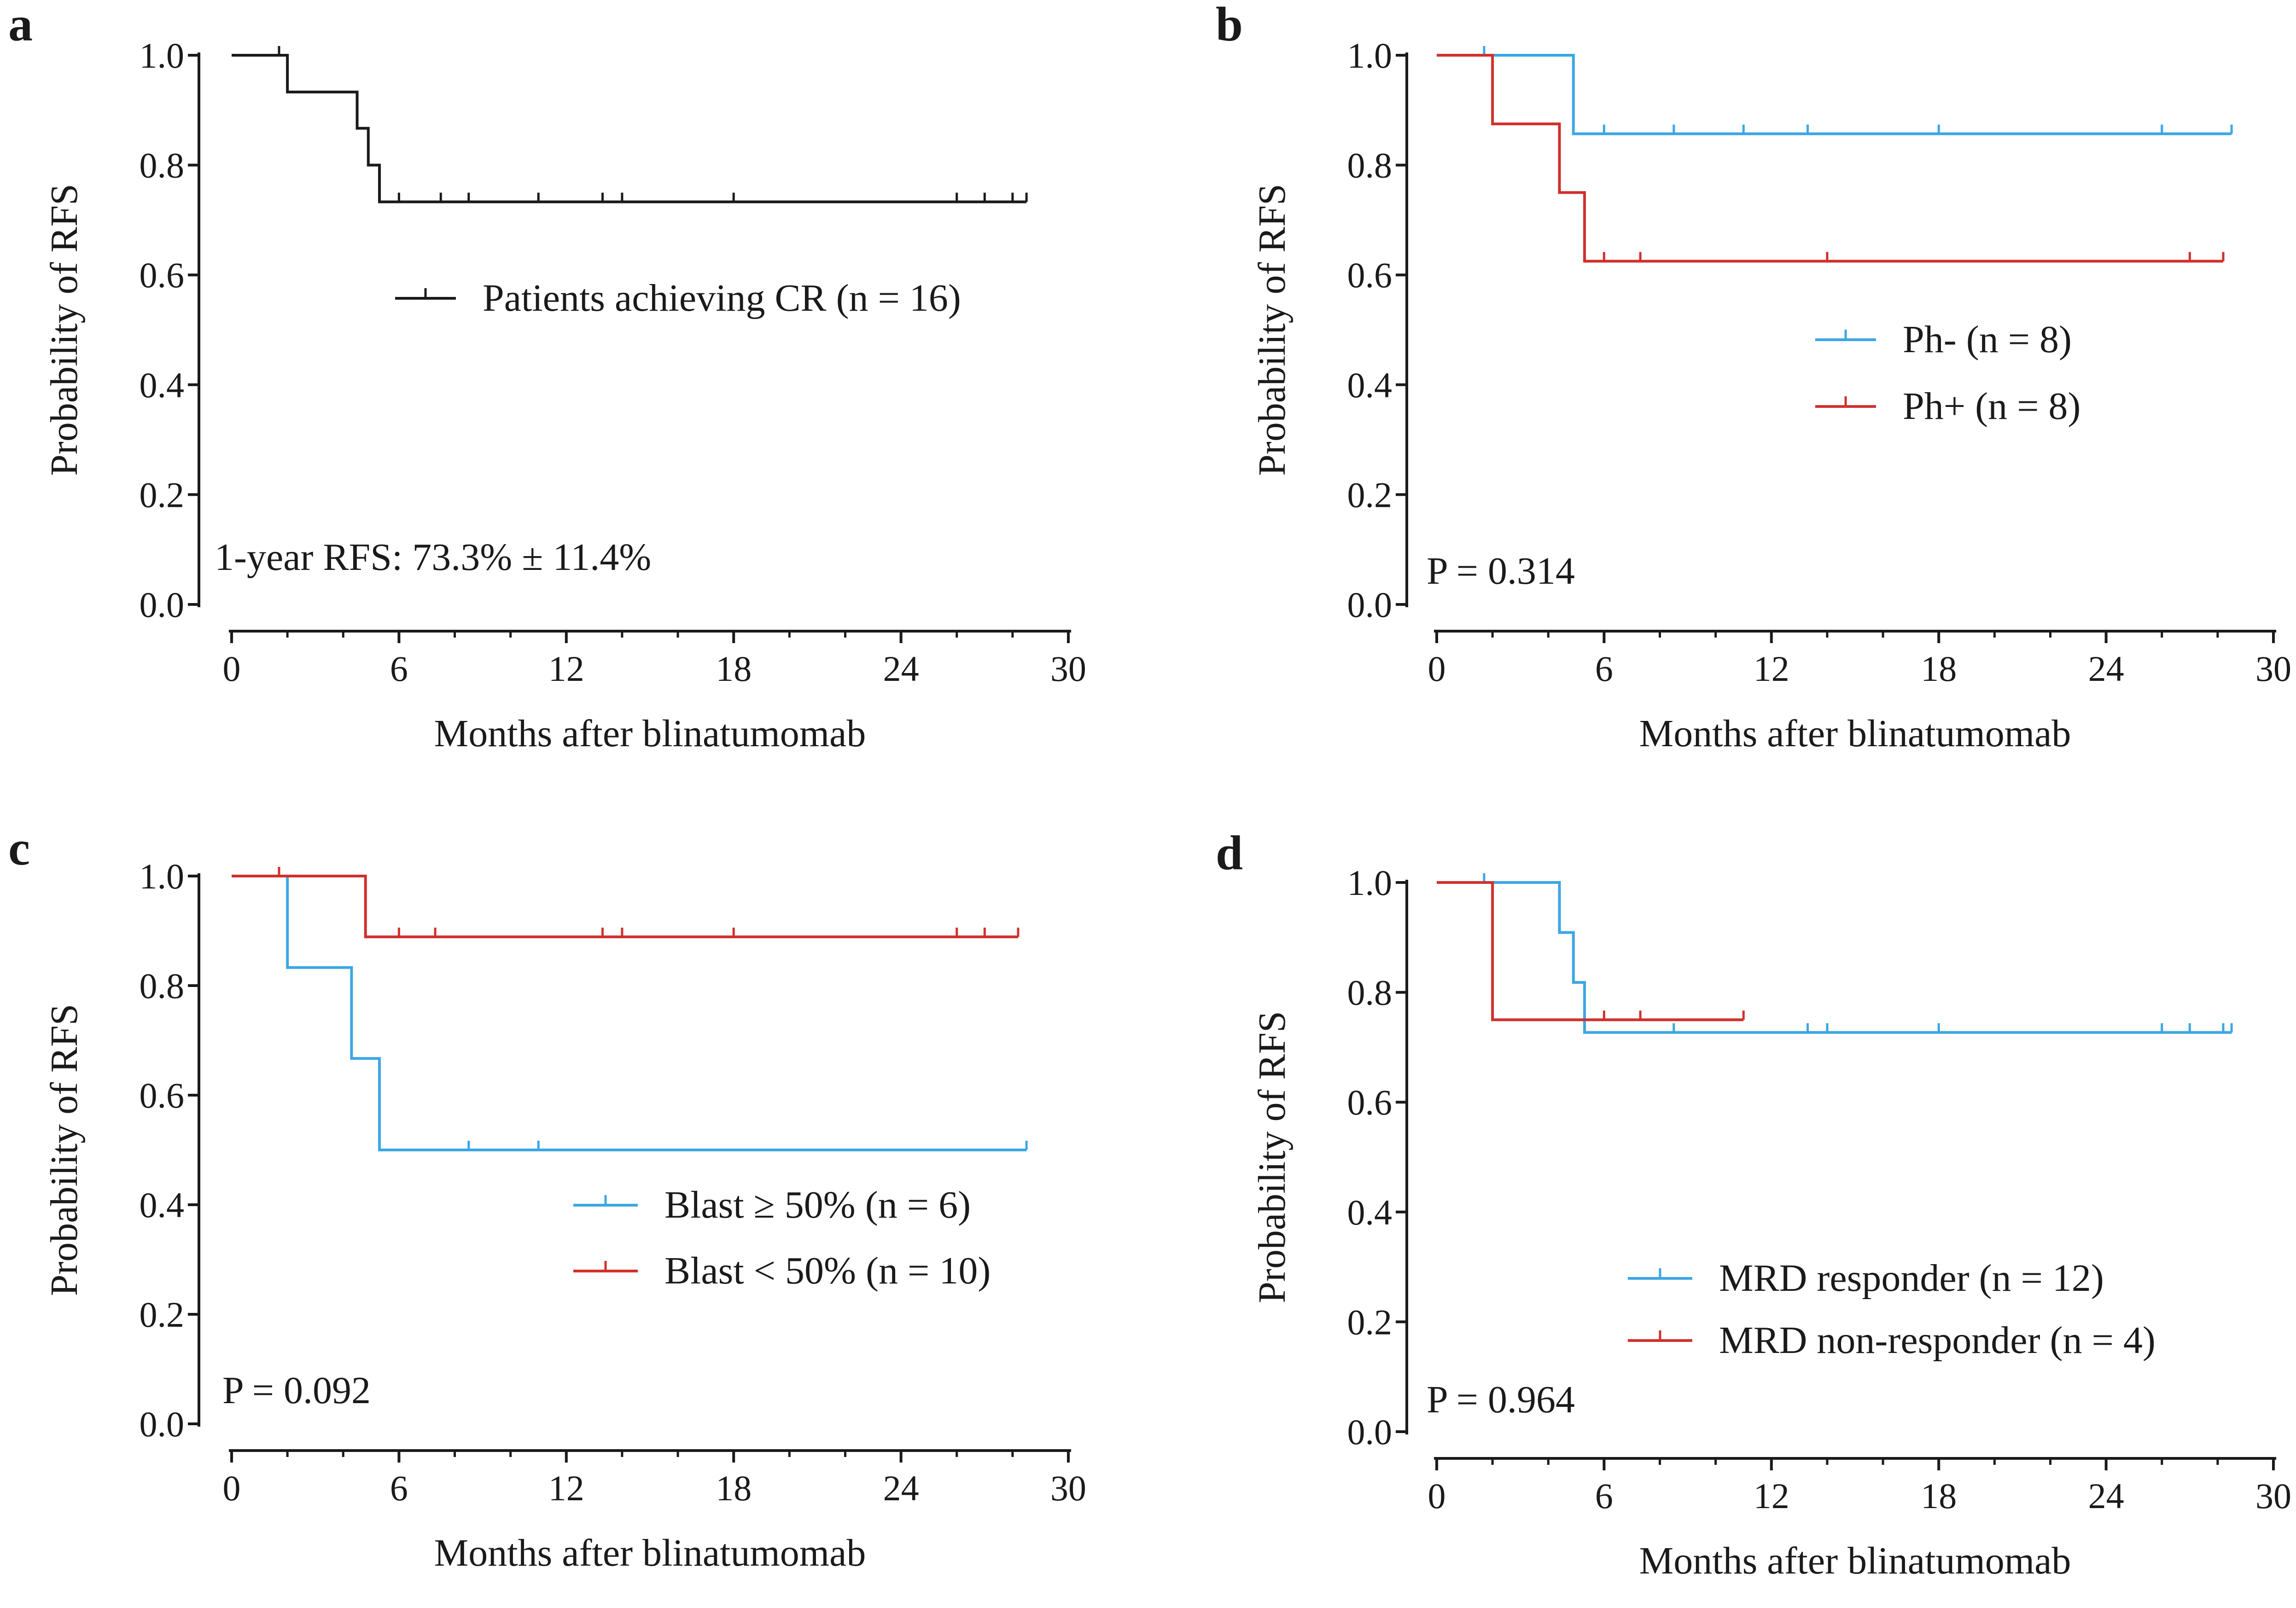 The height and width of the screenshot is (1608, 2296). Describe the element at coordinates (1911, 1278) in the screenshot. I see `legend-label: MRD responder (n = 12)` at that location.